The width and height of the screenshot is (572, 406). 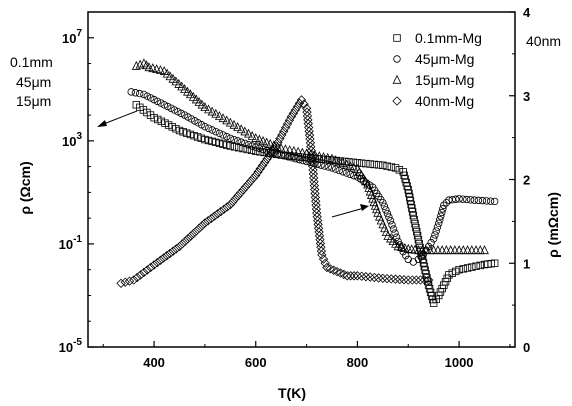 I want to click on y-left-tick-label: 107, so click(x=72, y=37).